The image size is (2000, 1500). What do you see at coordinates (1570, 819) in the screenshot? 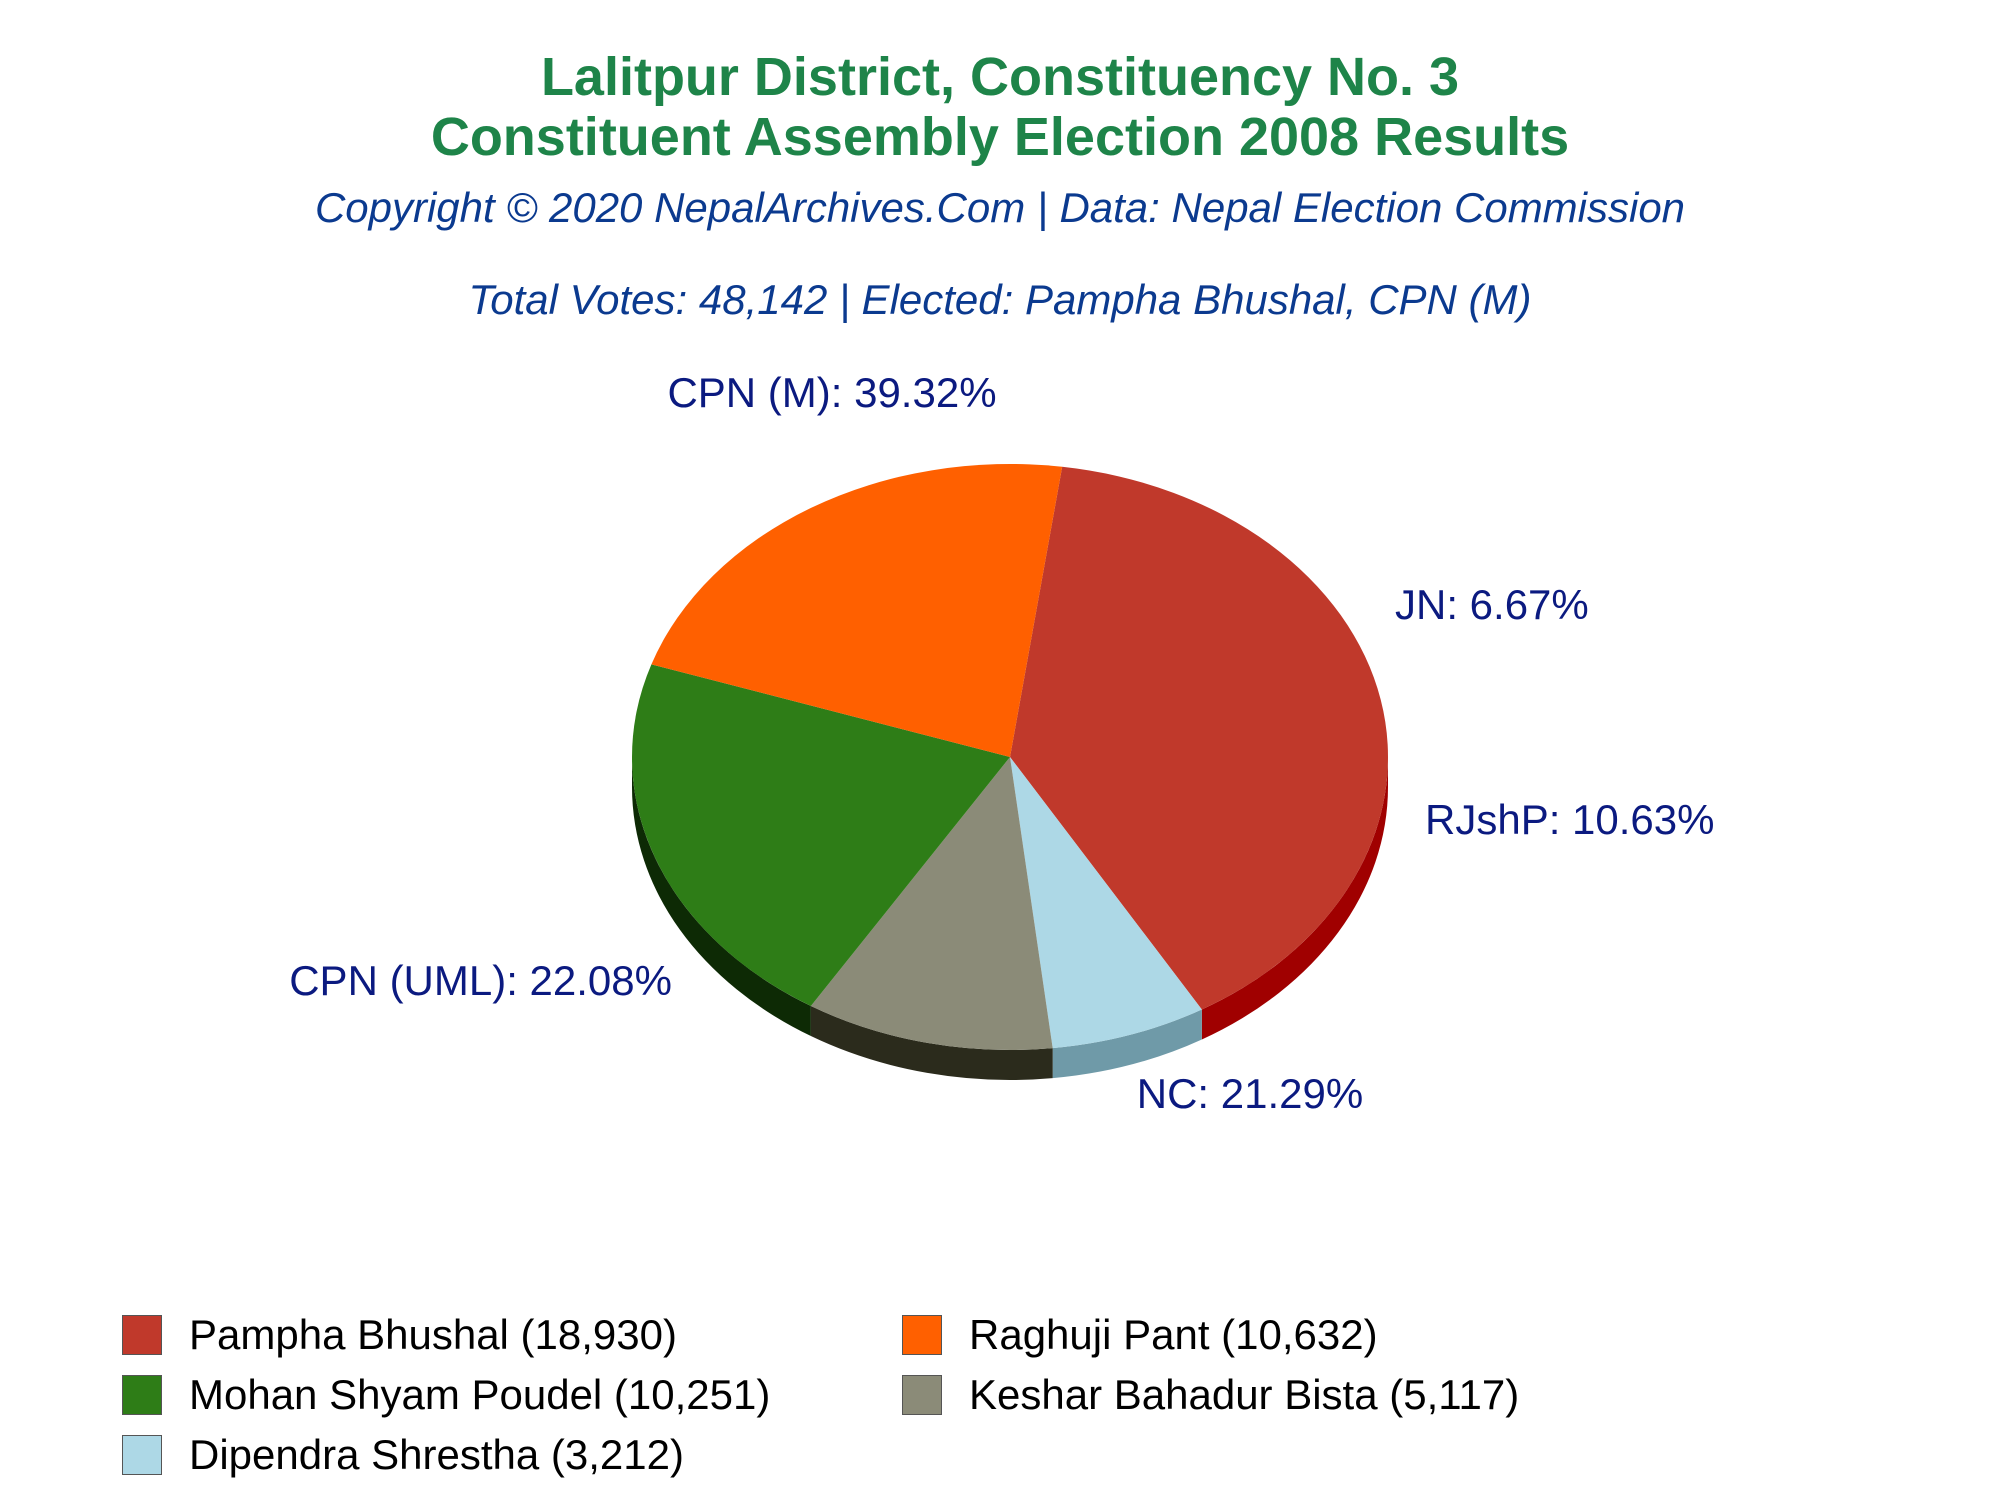
I see `slice-label-rjshp: RJshP: 10.63%` at bounding box center [1570, 819].